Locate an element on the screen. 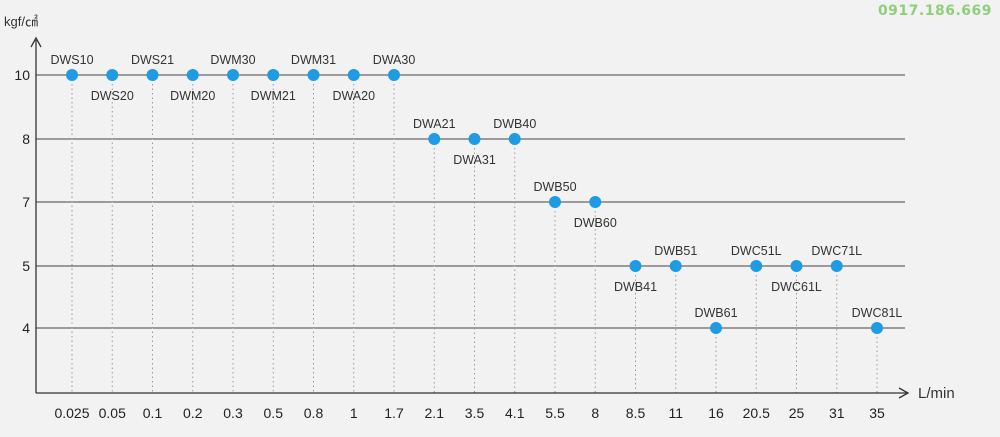  x-tick-label: 31 is located at coordinates (837, 413).